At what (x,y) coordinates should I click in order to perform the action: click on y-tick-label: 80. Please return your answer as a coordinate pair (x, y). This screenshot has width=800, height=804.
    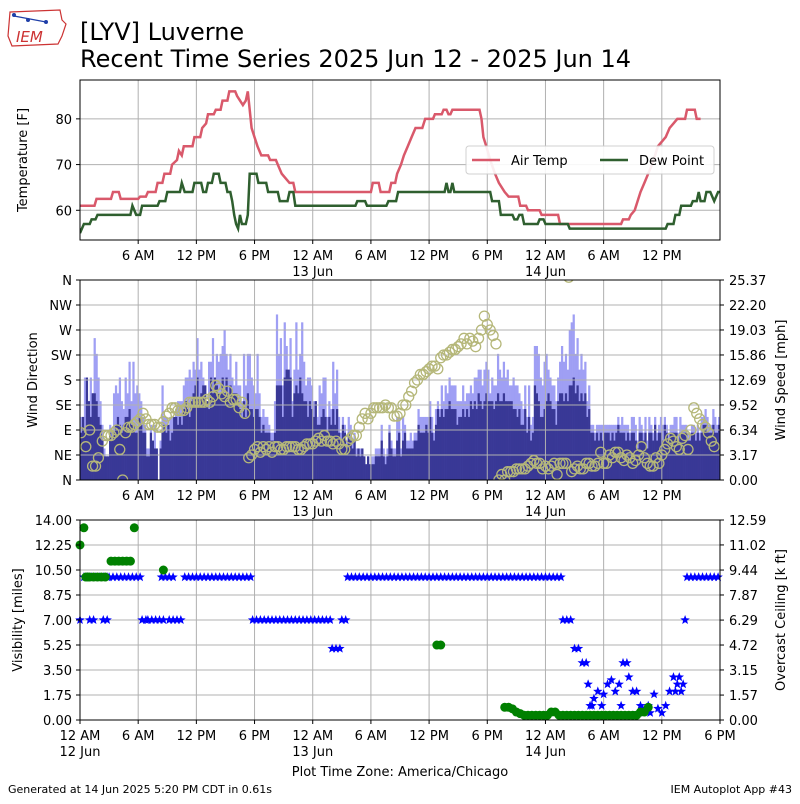
    Looking at the image, I should click on (63, 120).